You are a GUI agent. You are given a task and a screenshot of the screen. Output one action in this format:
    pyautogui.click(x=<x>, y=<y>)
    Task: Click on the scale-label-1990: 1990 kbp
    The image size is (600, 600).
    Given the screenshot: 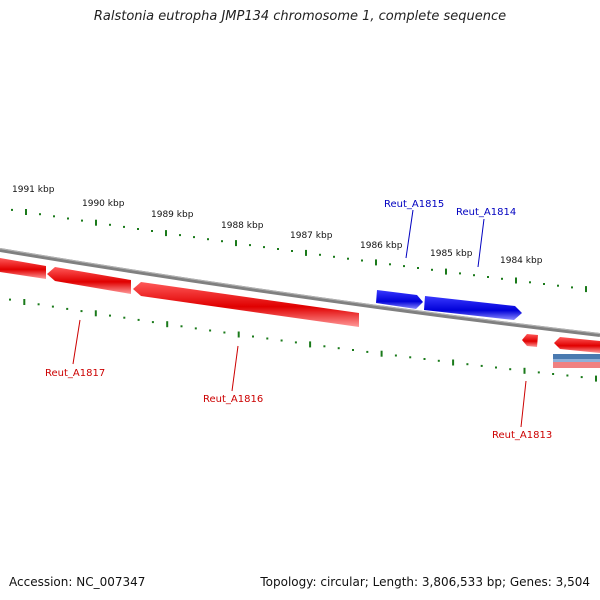 What is the action you would take?
    pyautogui.click(x=103, y=204)
    